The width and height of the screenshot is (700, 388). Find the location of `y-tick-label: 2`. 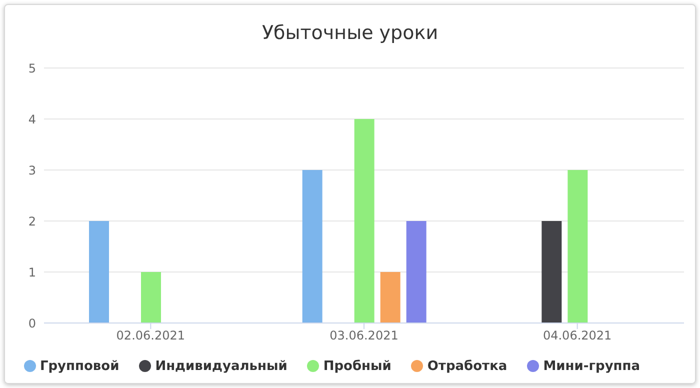

y-tick-label: 2 is located at coordinates (32, 221).